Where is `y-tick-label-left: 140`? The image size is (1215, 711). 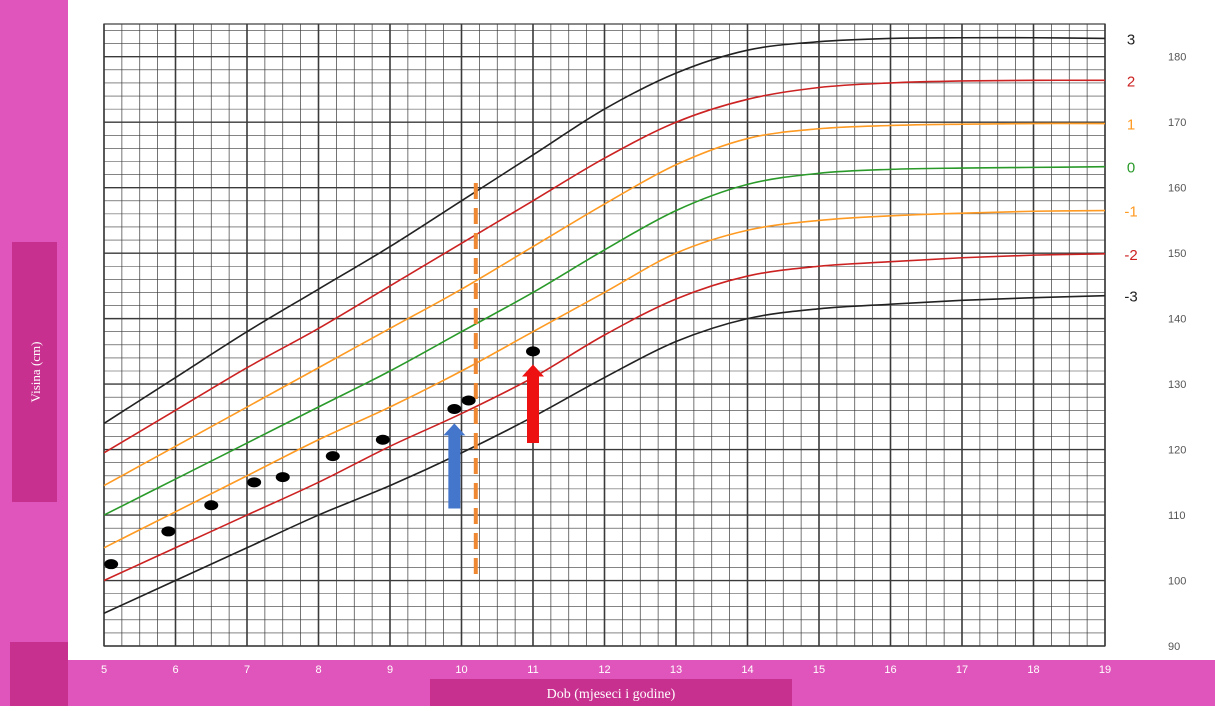 y-tick-label-left: 140 is located at coordinates (81, 320).